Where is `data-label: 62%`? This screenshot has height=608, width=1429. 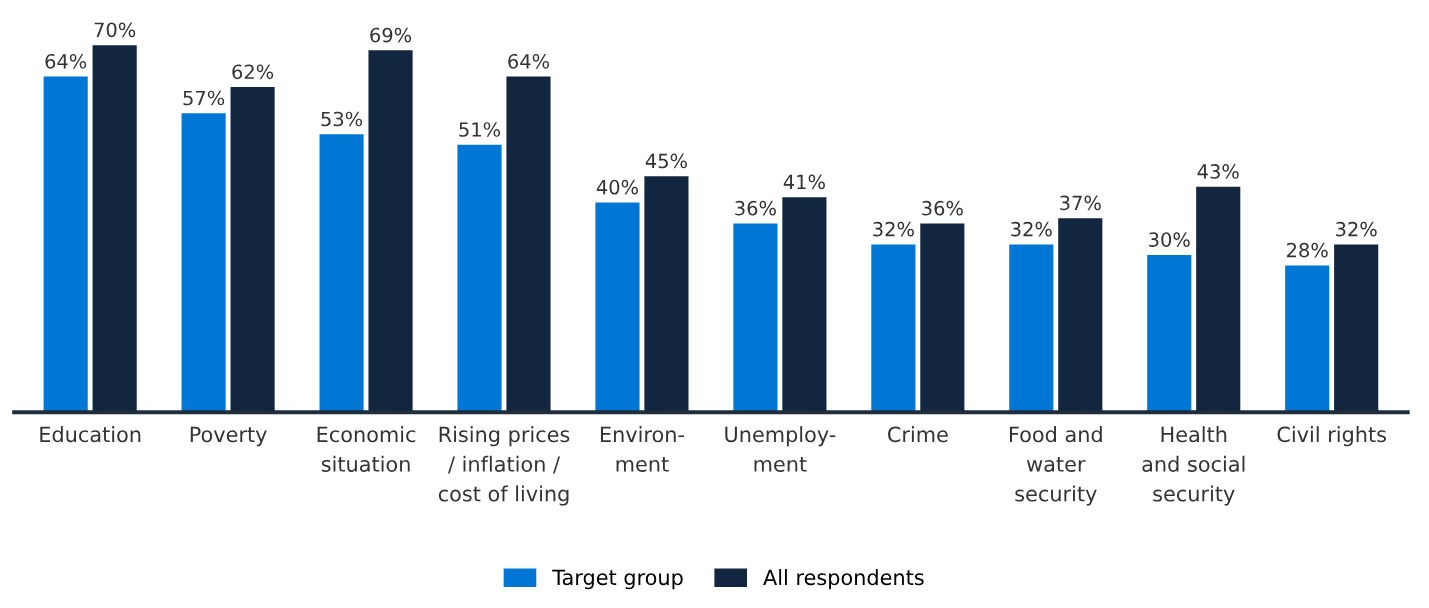 data-label: 62% is located at coordinates (253, 72).